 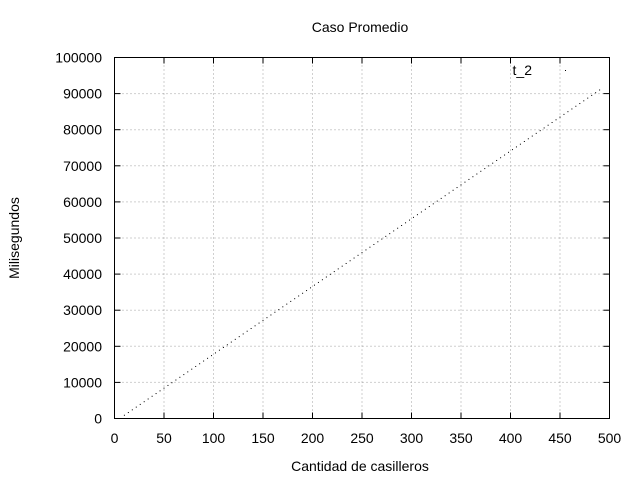 What do you see at coordinates (82, 202) in the screenshot?
I see `y-tick-label: 60000` at bounding box center [82, 202].